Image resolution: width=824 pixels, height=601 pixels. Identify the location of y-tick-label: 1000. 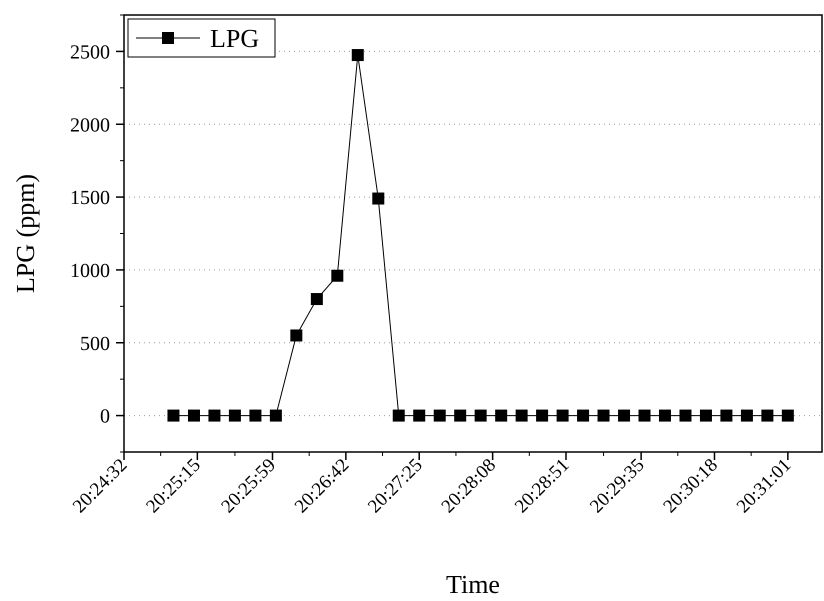
(90, 271).